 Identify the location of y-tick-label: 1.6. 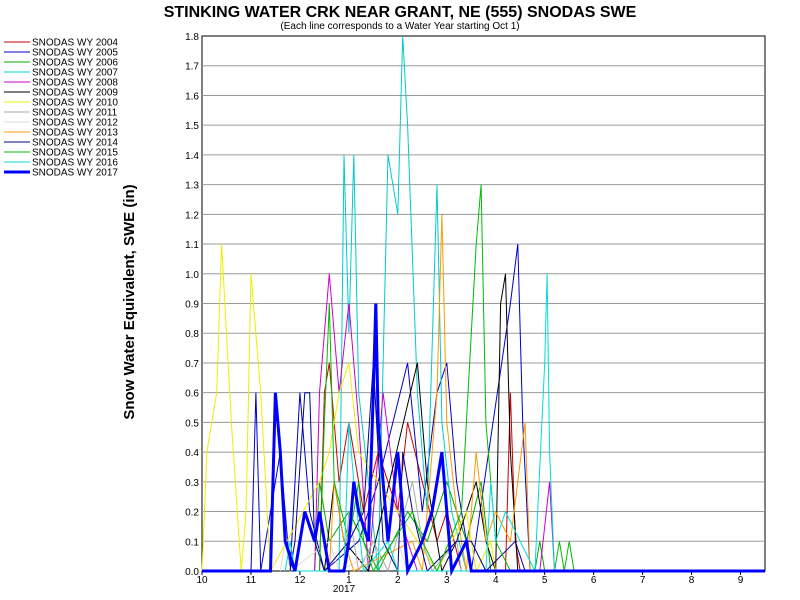
(192, 96).